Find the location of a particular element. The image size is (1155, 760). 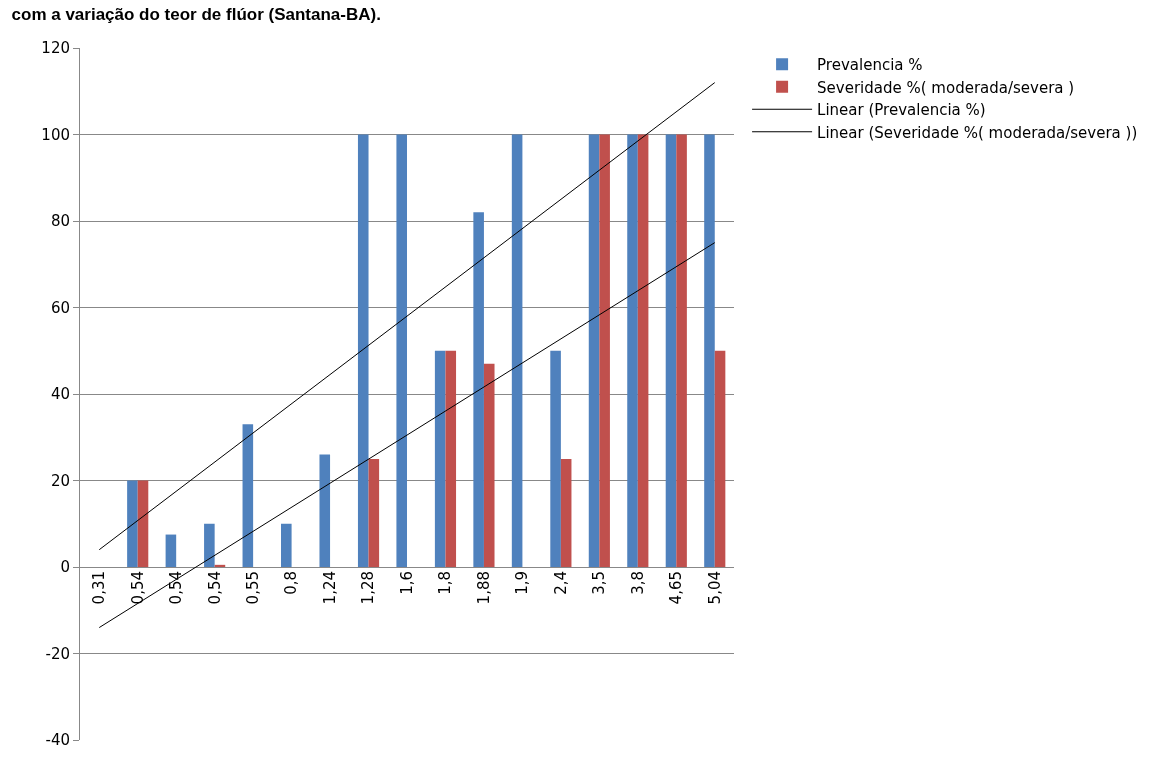

x-tick-label: 0,55 is located at coordinates (252, 588).